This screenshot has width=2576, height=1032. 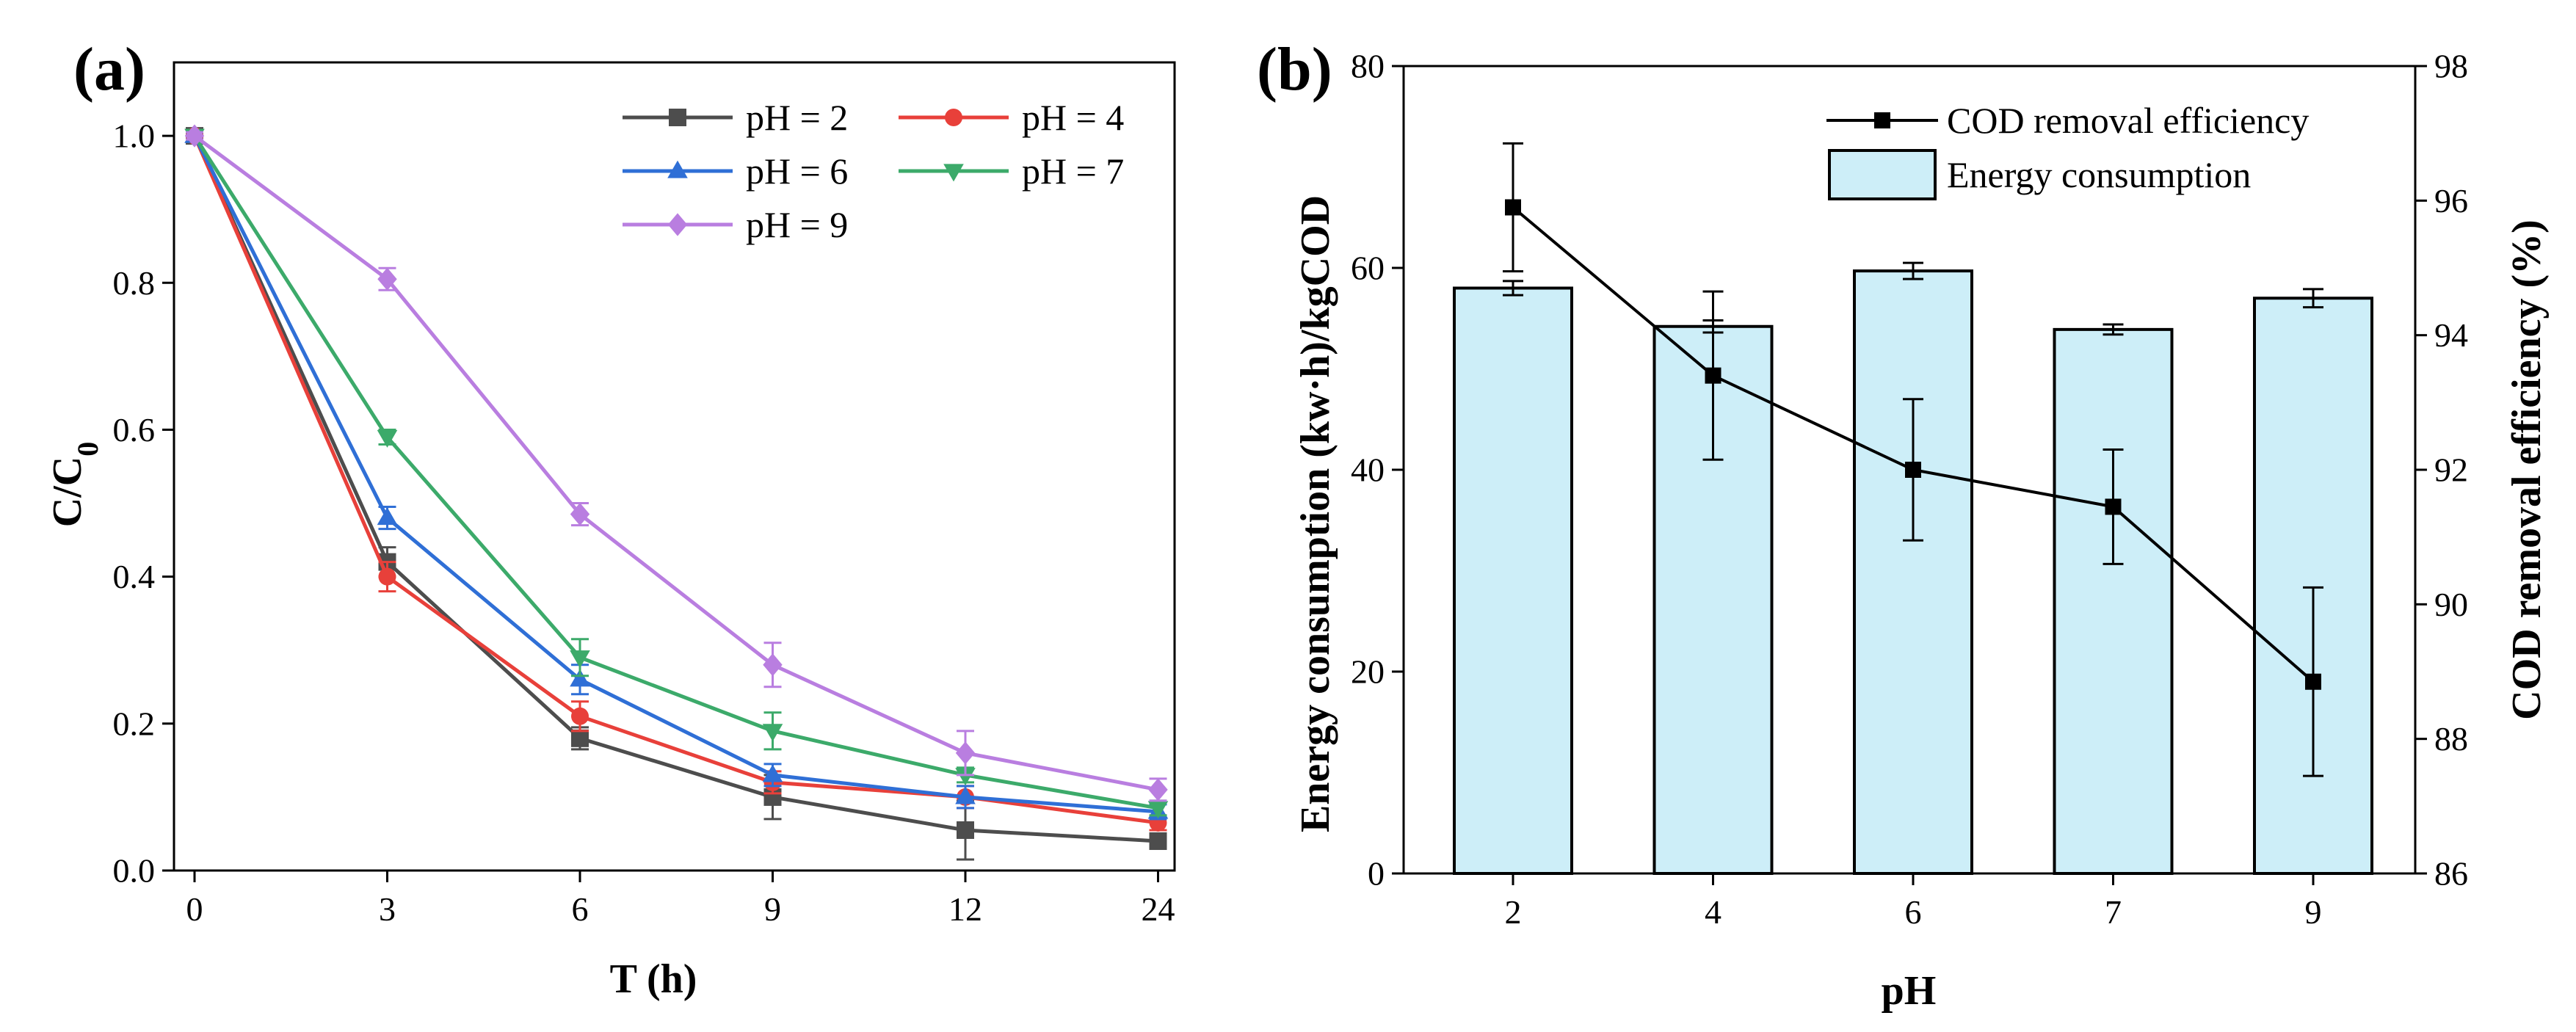 I want to click on panel-a-y-axis-title: C/C0, so click(x=75, y=484).